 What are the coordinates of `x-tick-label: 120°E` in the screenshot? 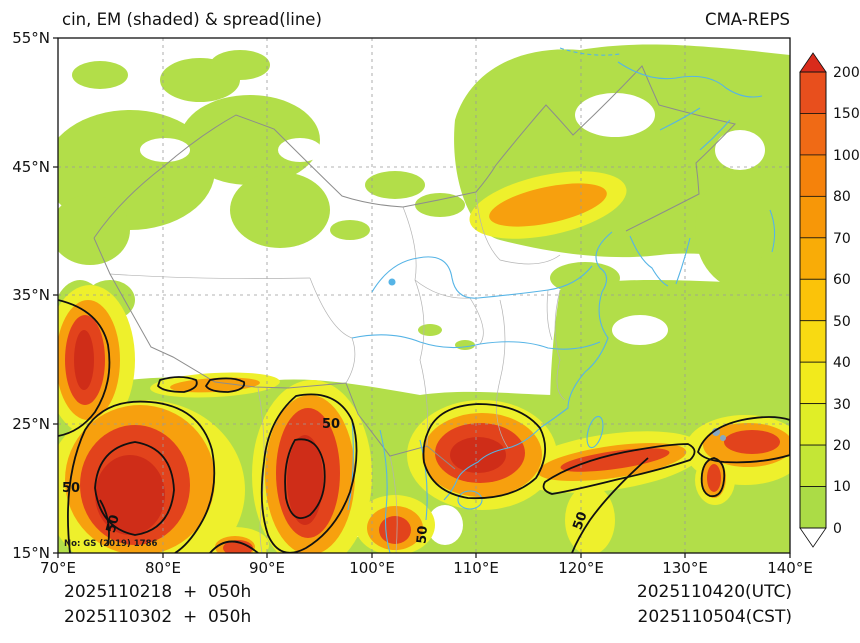 It's located at (581, 568).